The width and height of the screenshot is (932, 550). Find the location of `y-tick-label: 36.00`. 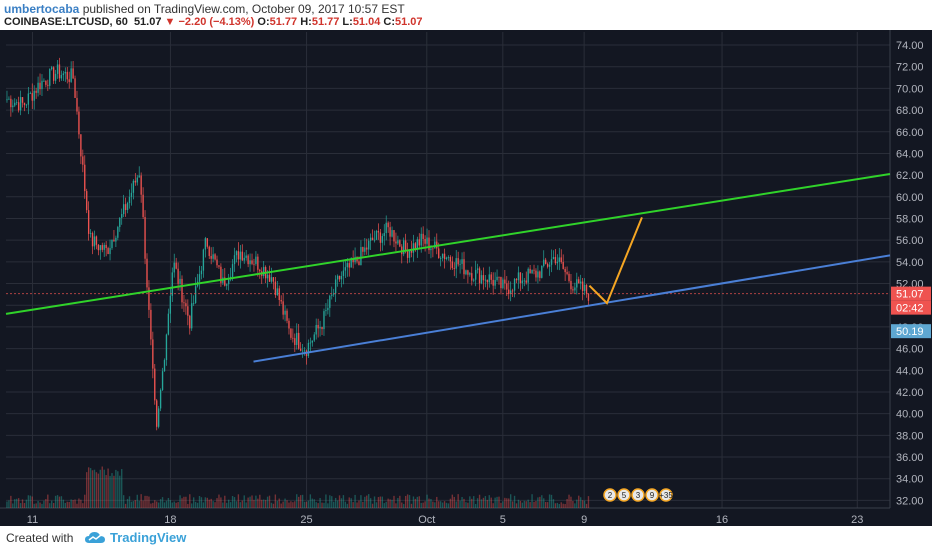

y-tick-label: 36.00 is located at coordinates (910, 458).